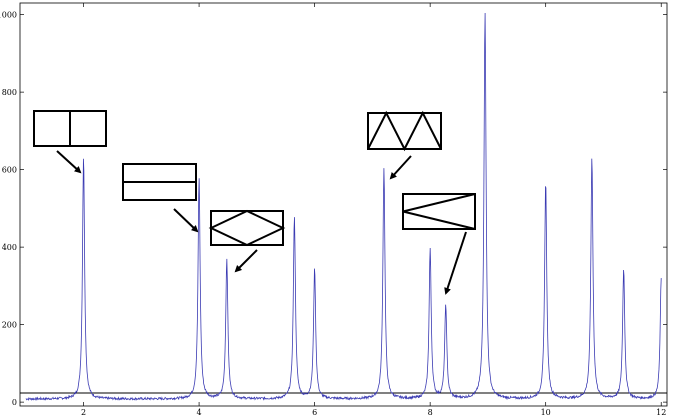 Image resolution: width=680 pixels, height=418 pixels. I want to click on annotation-square-split-vertical, so click(70, 142).